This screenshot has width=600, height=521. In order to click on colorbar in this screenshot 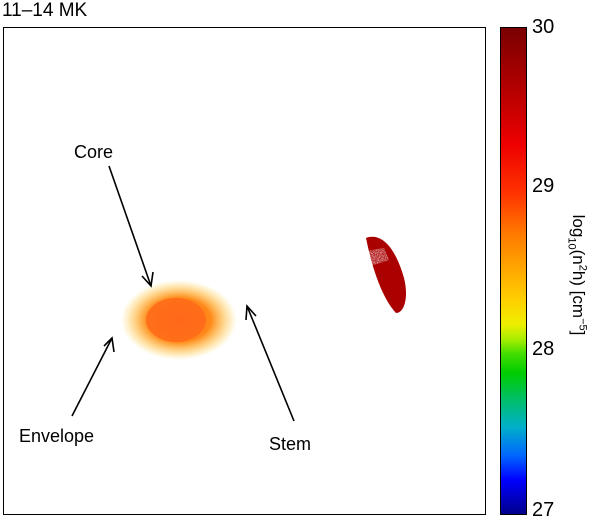, I will do `click(513, 271)`.